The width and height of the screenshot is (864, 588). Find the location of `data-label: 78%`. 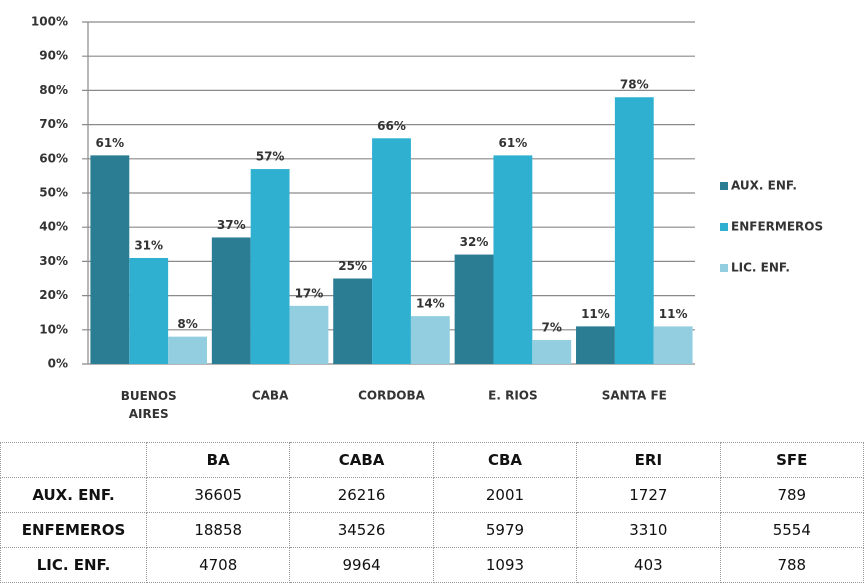

data-label: 78% is located at coordinates (634, 85).